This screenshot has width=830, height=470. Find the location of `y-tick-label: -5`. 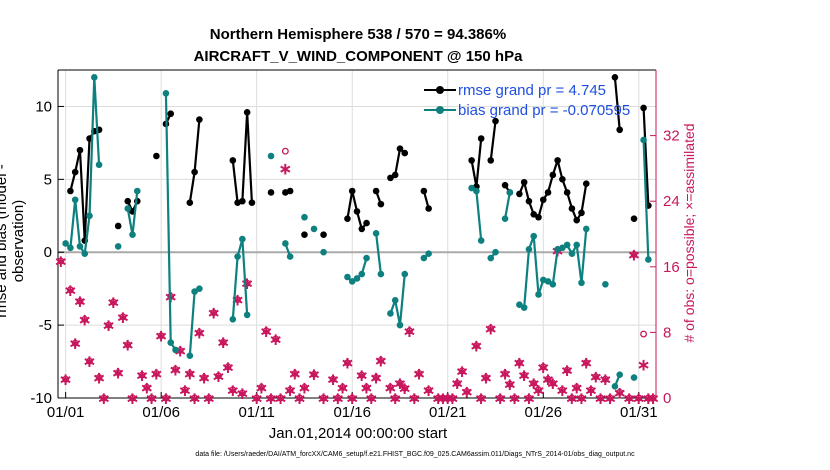

y-tick-label: -5 is located at coordinates (45, 325).